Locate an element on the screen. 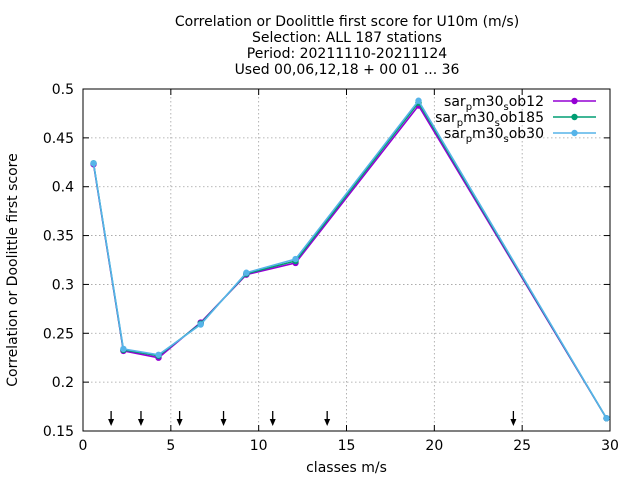 This screenshot has height=480, width=640. y-tick-label: 0.25 is located at coordinates (58, 334).